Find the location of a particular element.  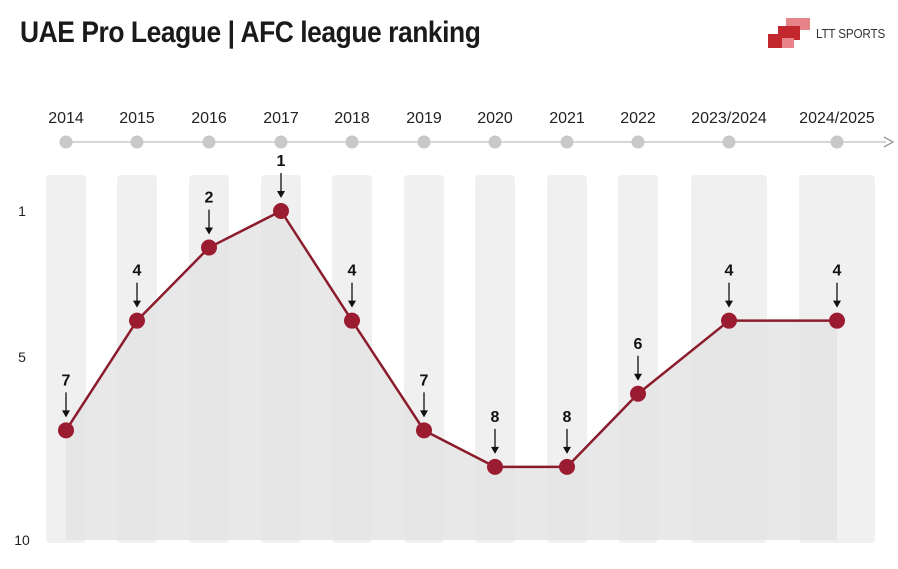

x-tick-label: 2024/2025 is located at coordinates (837, 118).